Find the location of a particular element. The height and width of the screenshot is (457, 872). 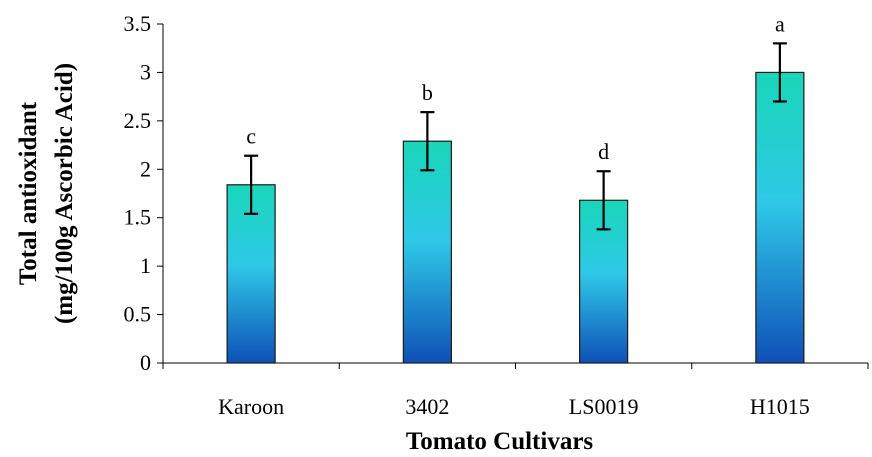

significance-label: c is located at coordinates (251, 136).